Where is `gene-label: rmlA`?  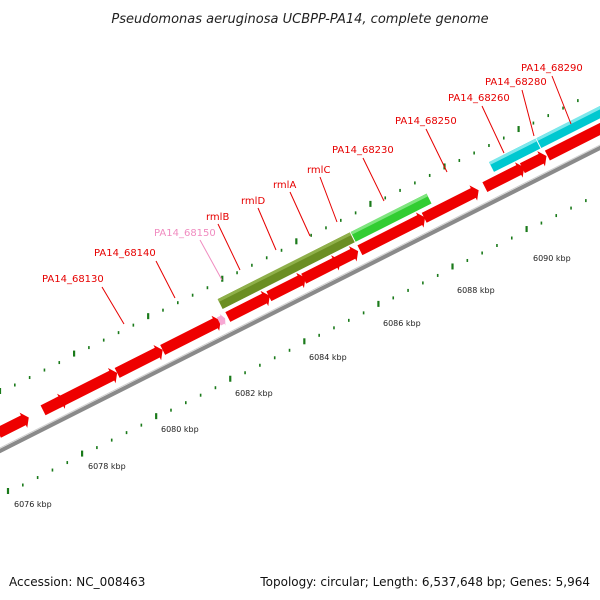
gene-label: rmlA is located at coordinates (284, 185).